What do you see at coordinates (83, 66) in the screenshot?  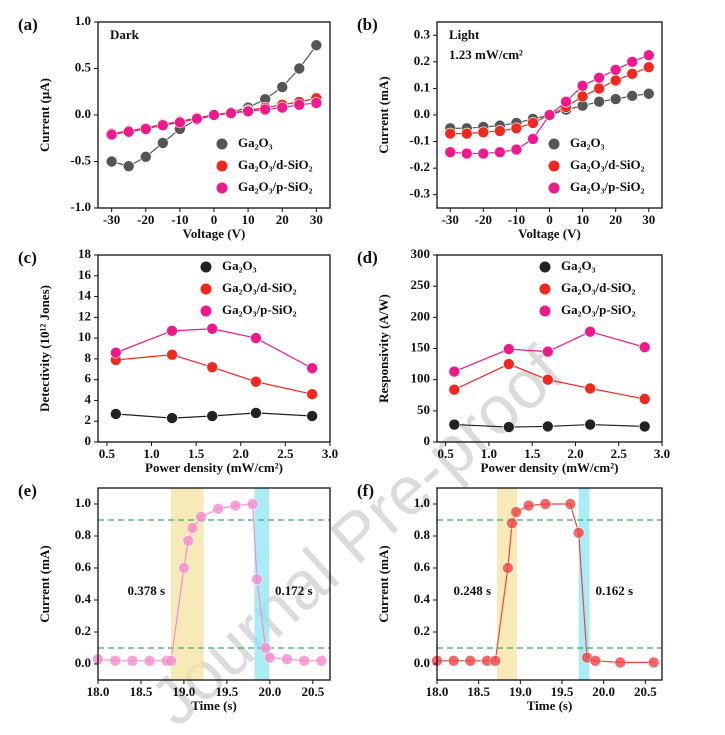 I see `y-tick-label: 0.5` at bounding box center [83, 66].